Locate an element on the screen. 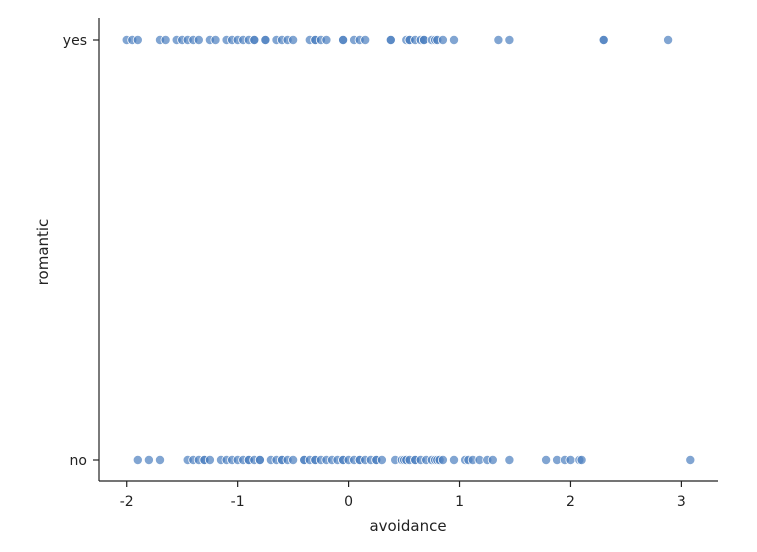 This screenshot has width=757, height=552. x-tick-label: 1 is located at coordinates (459, 502).